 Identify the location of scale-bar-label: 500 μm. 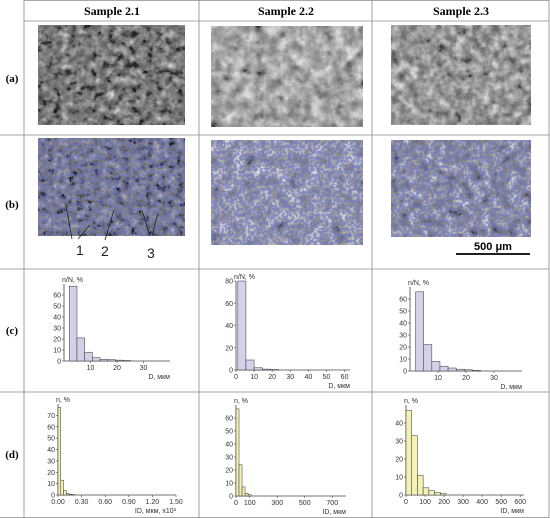
(493, 247).